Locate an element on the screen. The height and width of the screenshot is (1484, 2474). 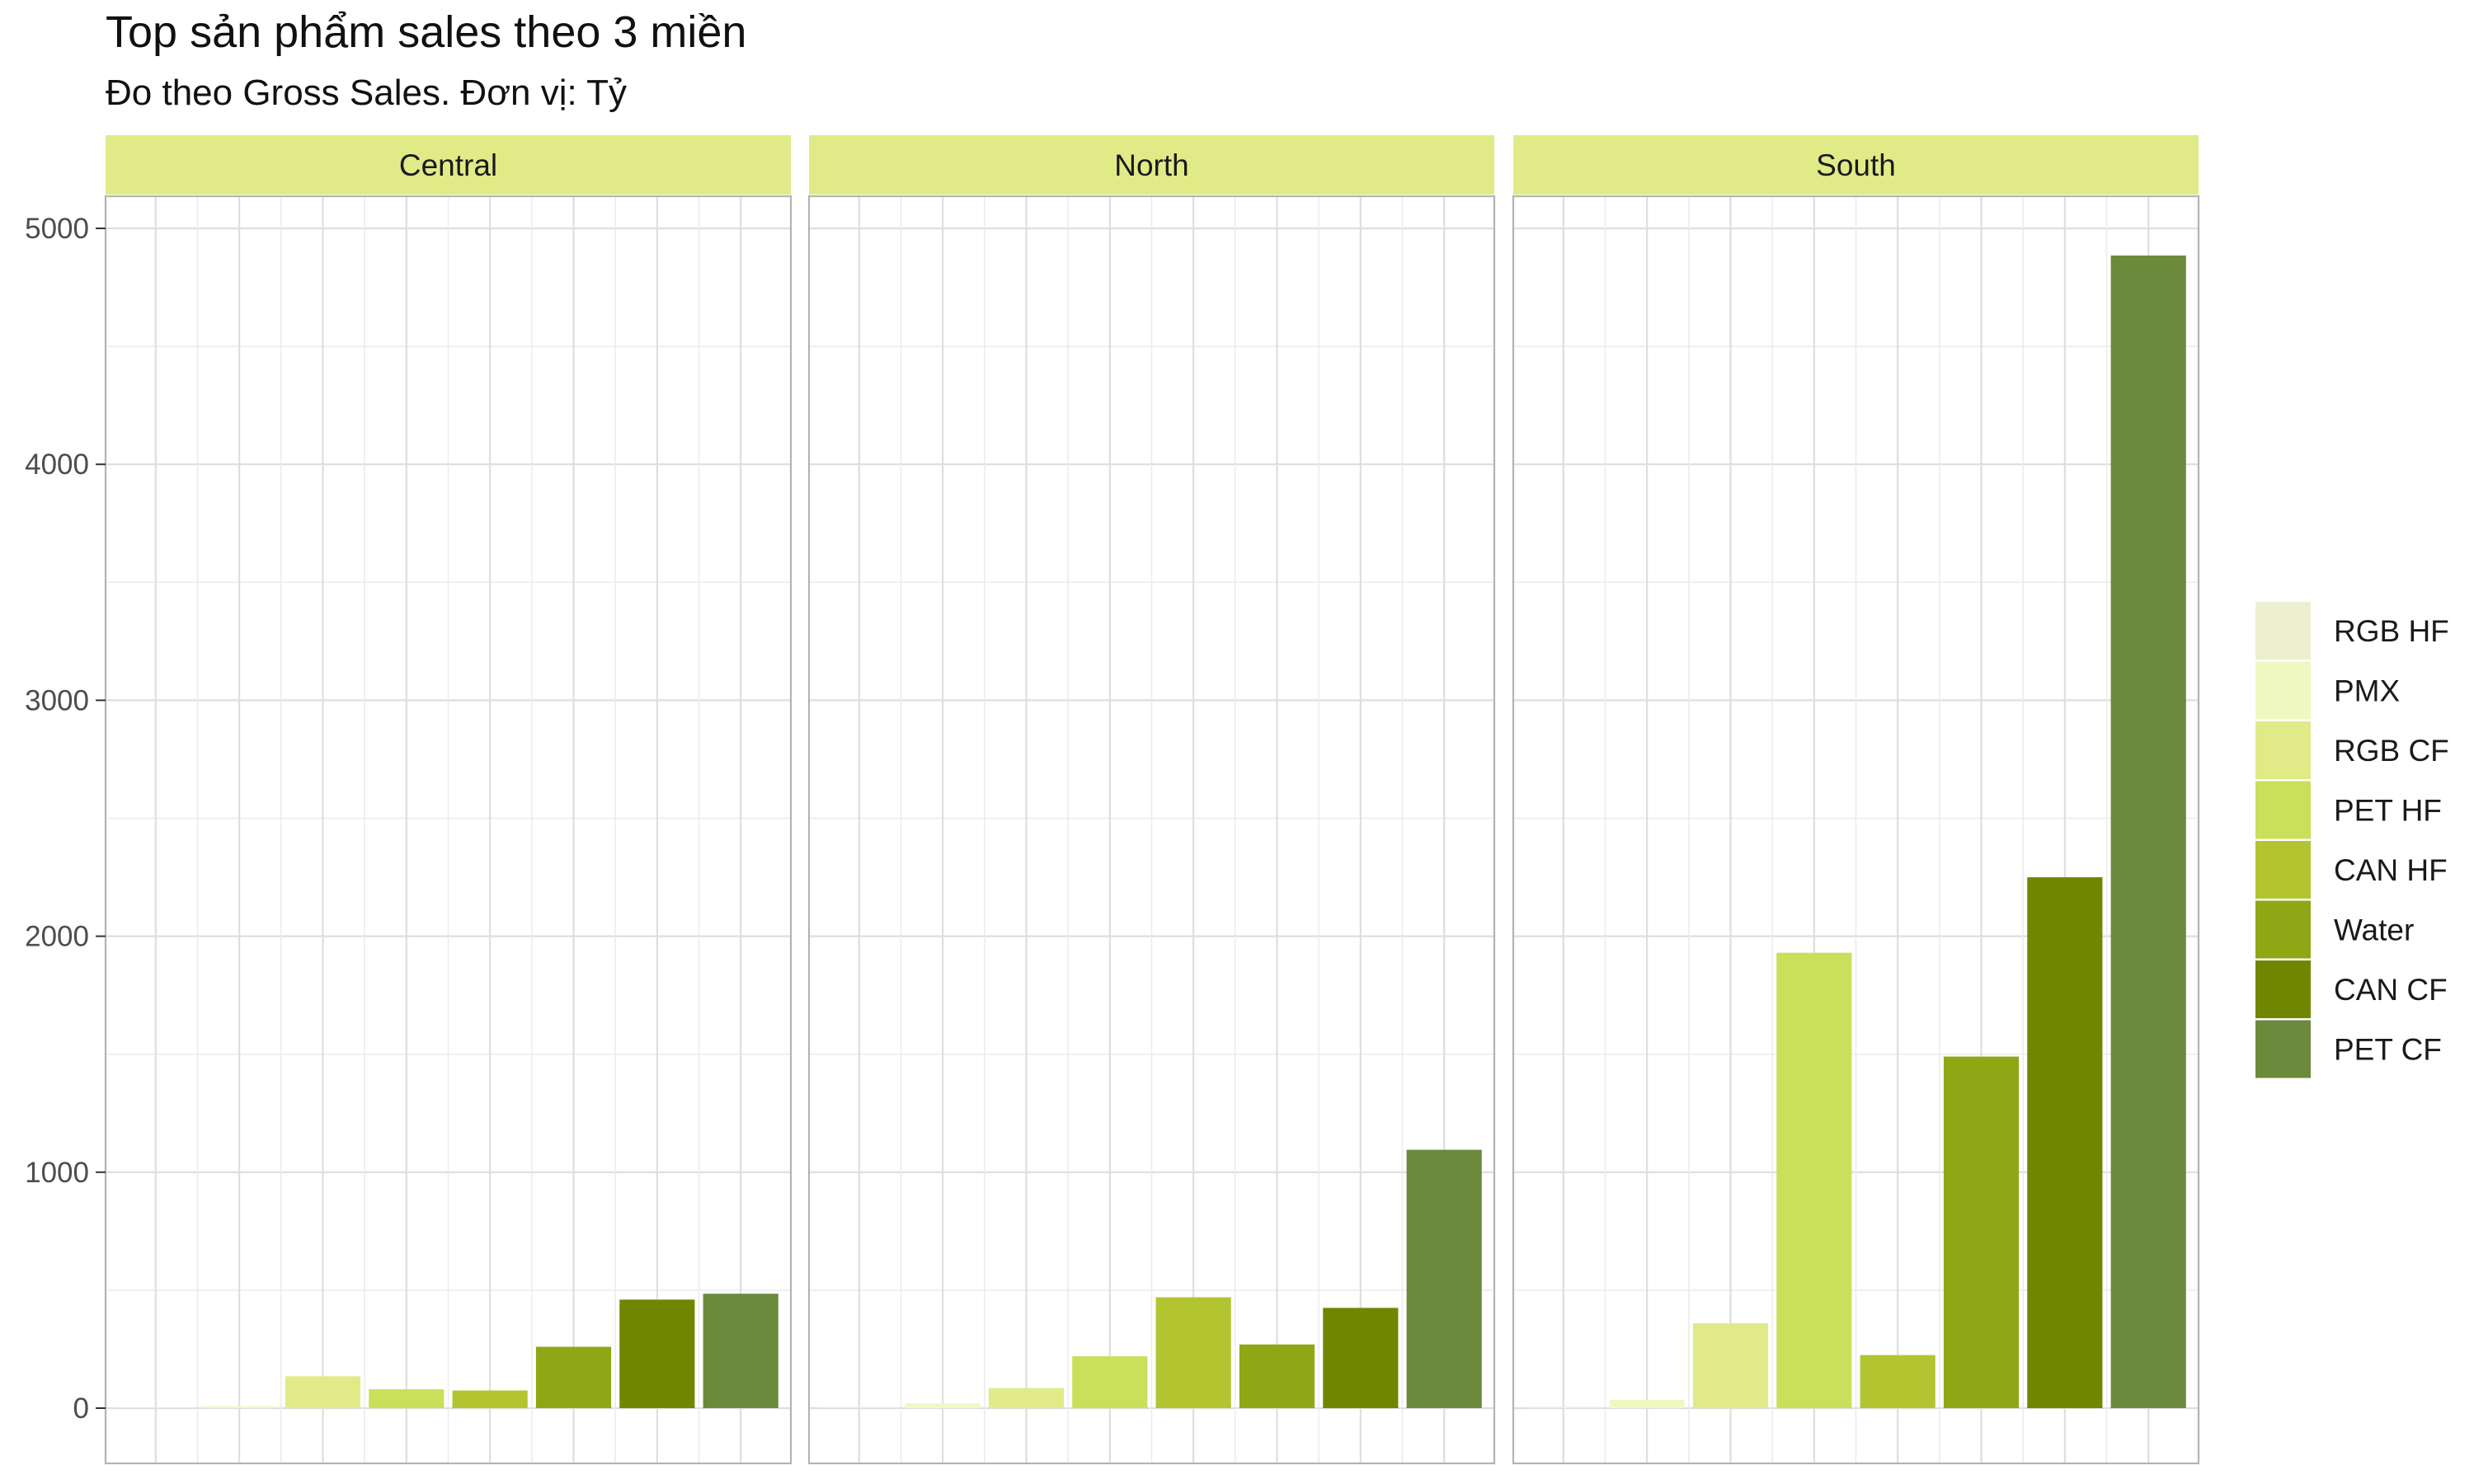
chart-subtitle: Đo theo Gross Sales. Đơn vị: Tỷ is located at coordinates (367, 93).